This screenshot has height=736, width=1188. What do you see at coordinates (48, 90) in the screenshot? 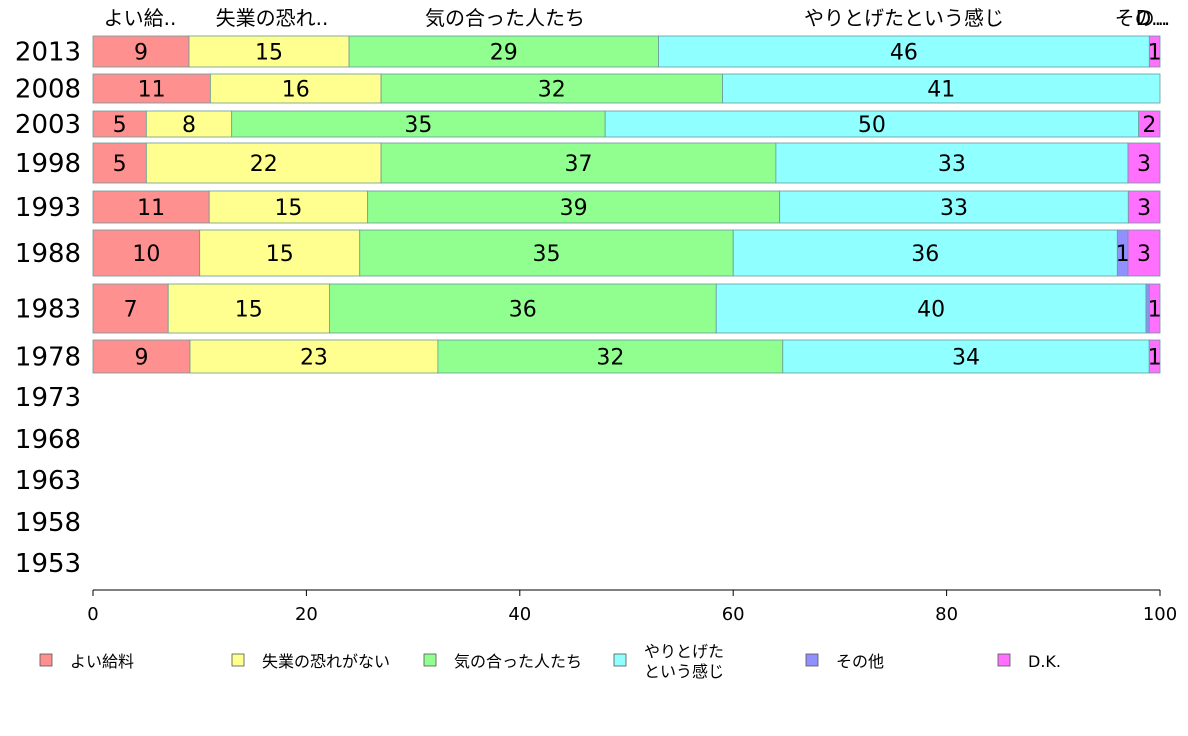
I see `year-label: 2008` at bounding box center [48, 90].